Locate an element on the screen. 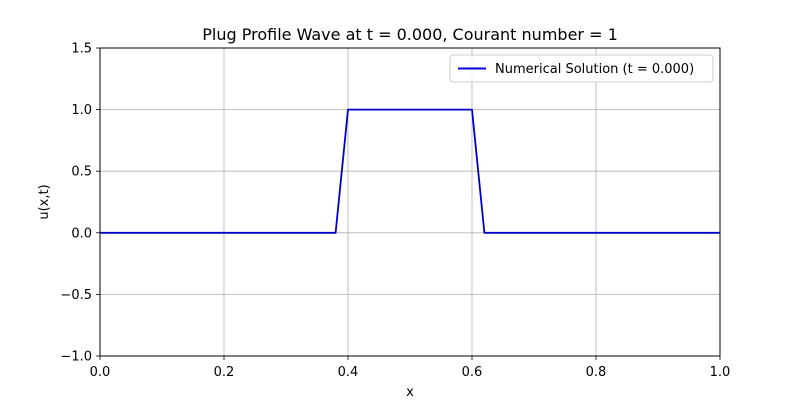 The width and height of the screenshot is (800, 404). y-tick-label: 0.5 is located at coordinates (81, 172).